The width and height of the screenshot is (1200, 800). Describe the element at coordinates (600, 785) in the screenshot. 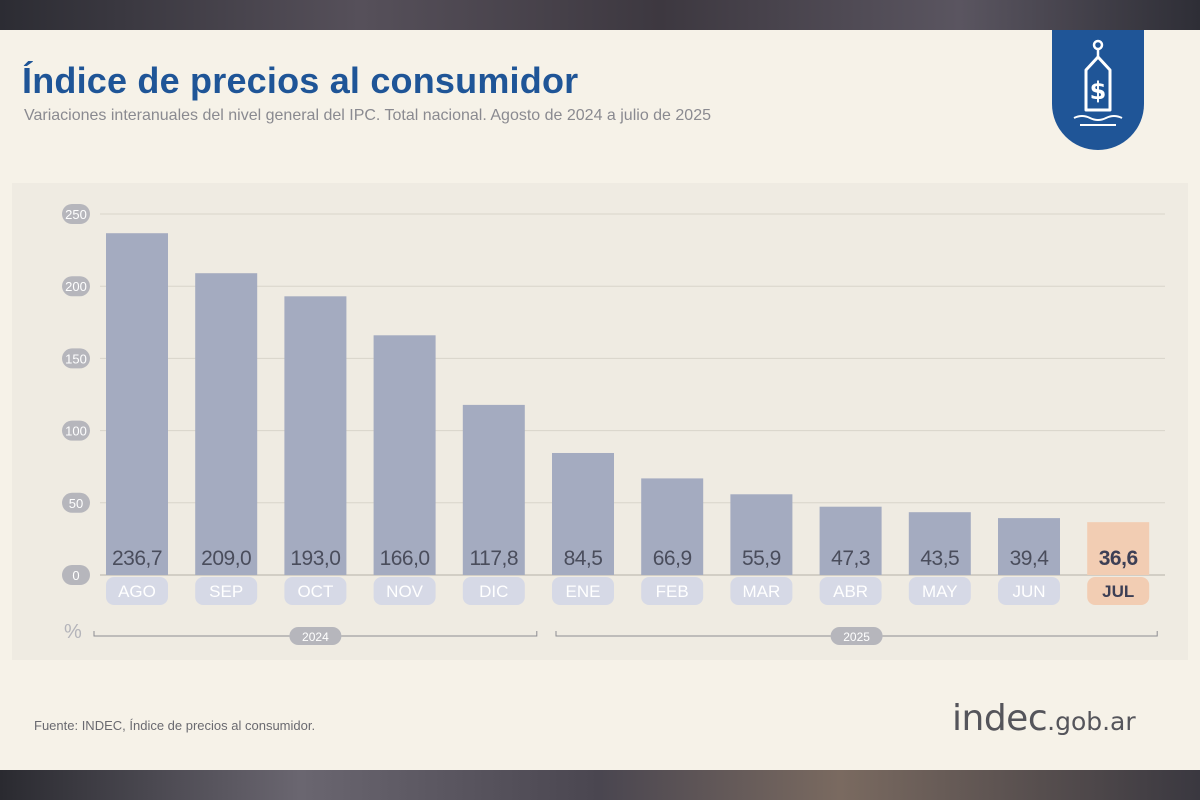

I see `background-photo-bottom` at that location.